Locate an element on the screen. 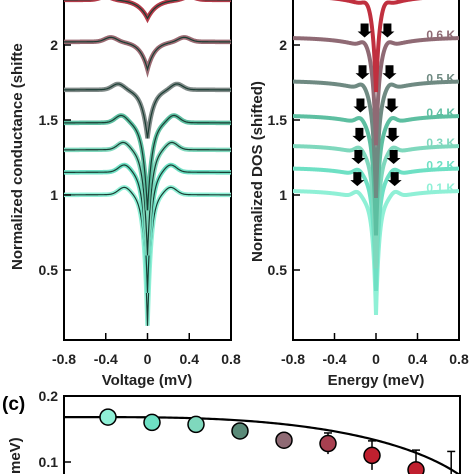 This screenshot has height=474, width=474. right-ytick-label-3: 2 is located at coordinates (283, 45).